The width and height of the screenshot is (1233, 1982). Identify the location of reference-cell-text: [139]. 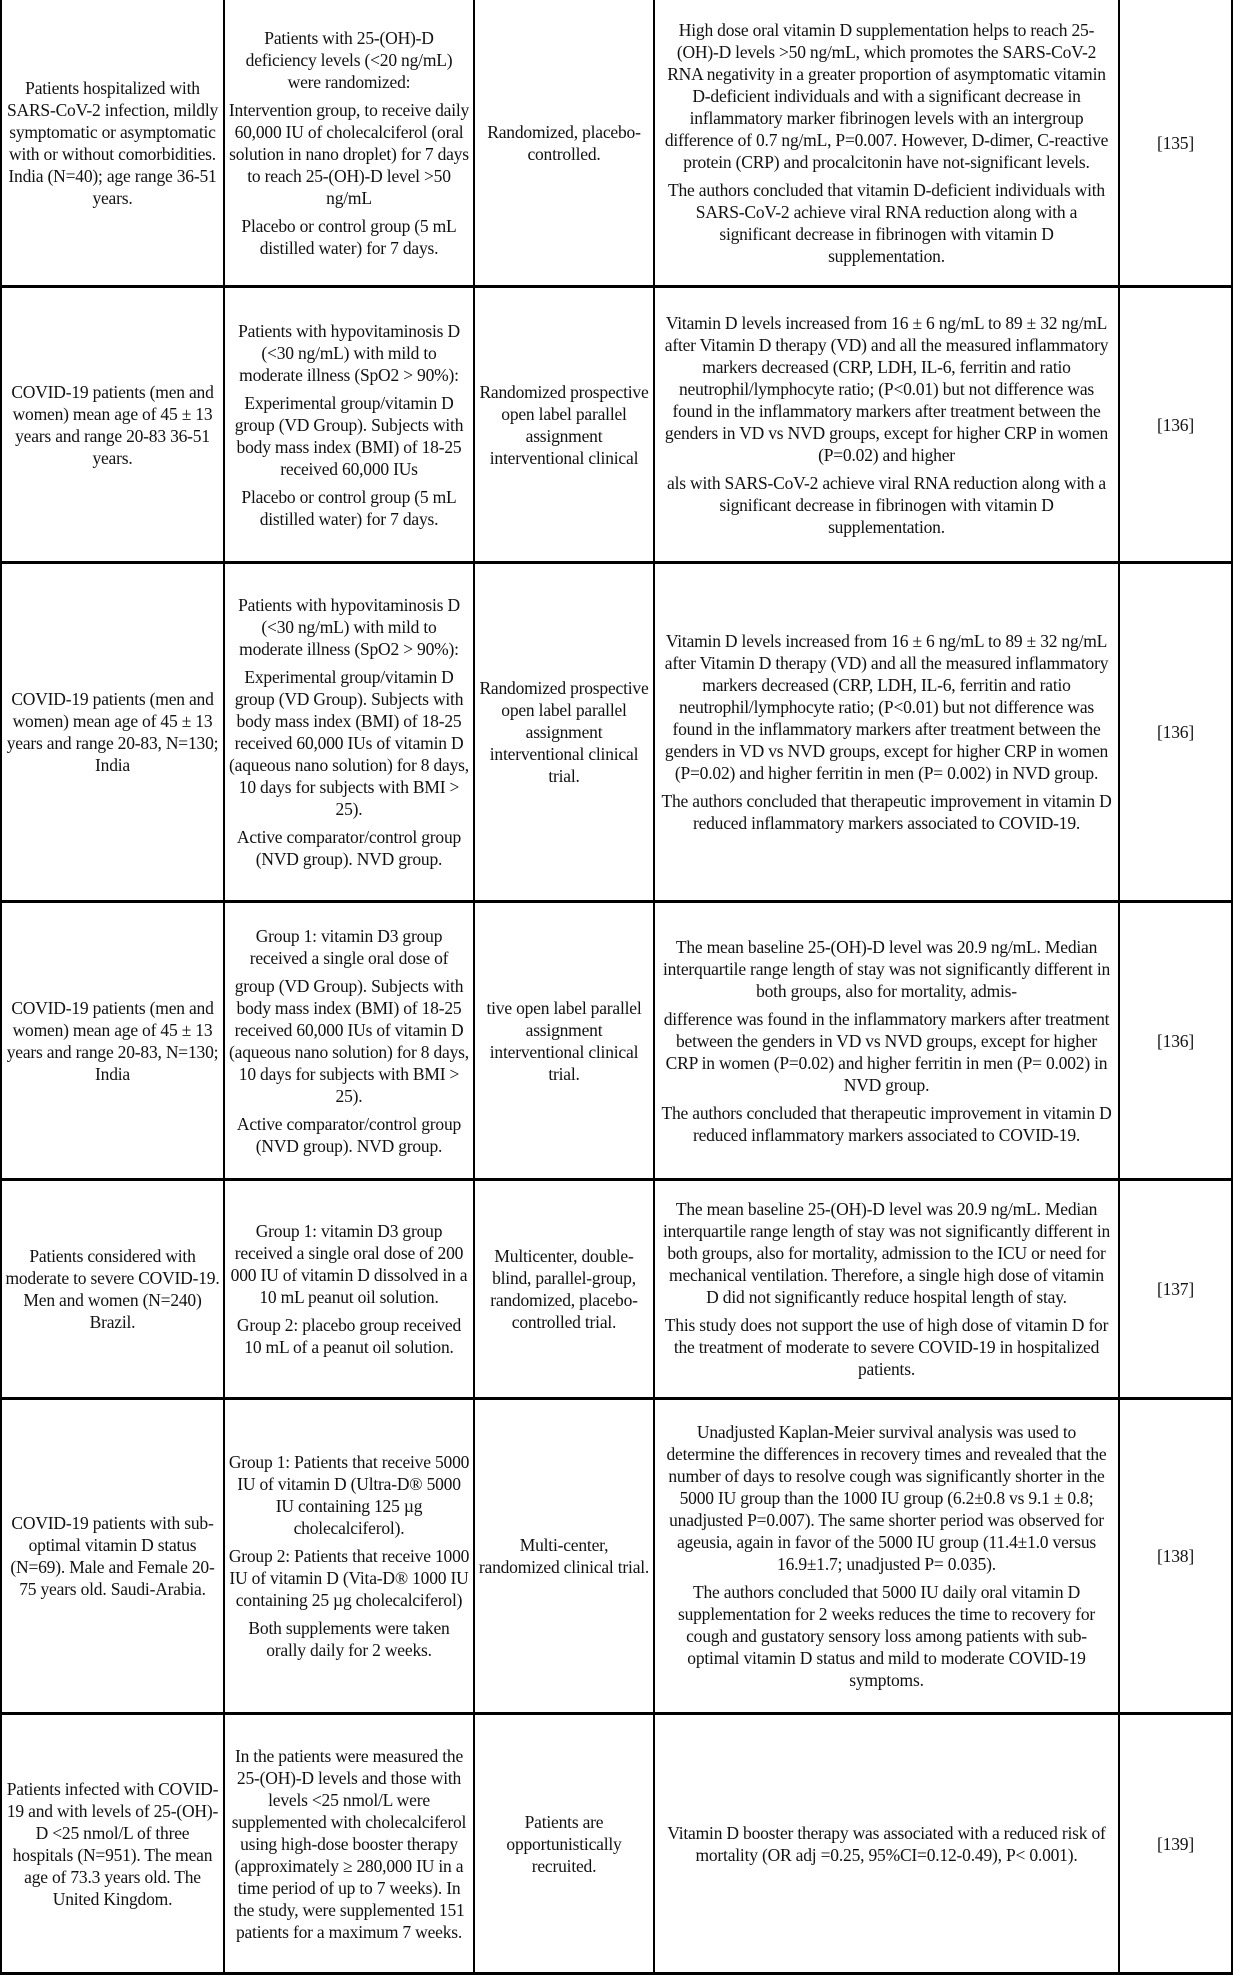
(1175, 1843).